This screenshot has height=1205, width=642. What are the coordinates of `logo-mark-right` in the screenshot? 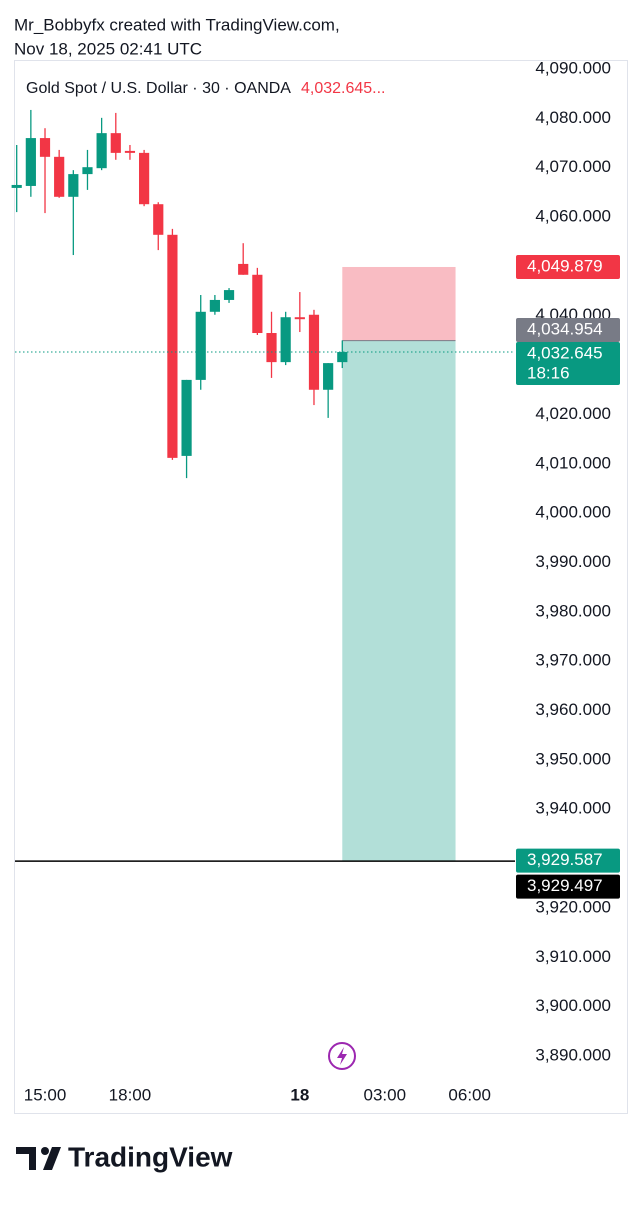 It's located at (52, 1158).